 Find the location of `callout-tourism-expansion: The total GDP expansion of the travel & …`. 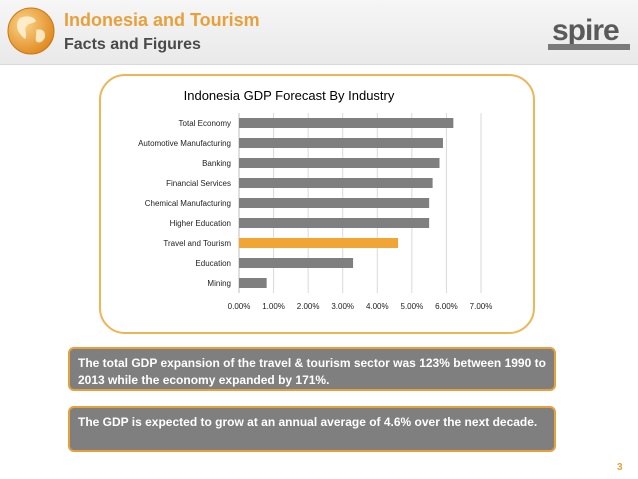

callout-tourism-expansion: The total GDP expansion of the travel & … is located at coordinates (312, 369).